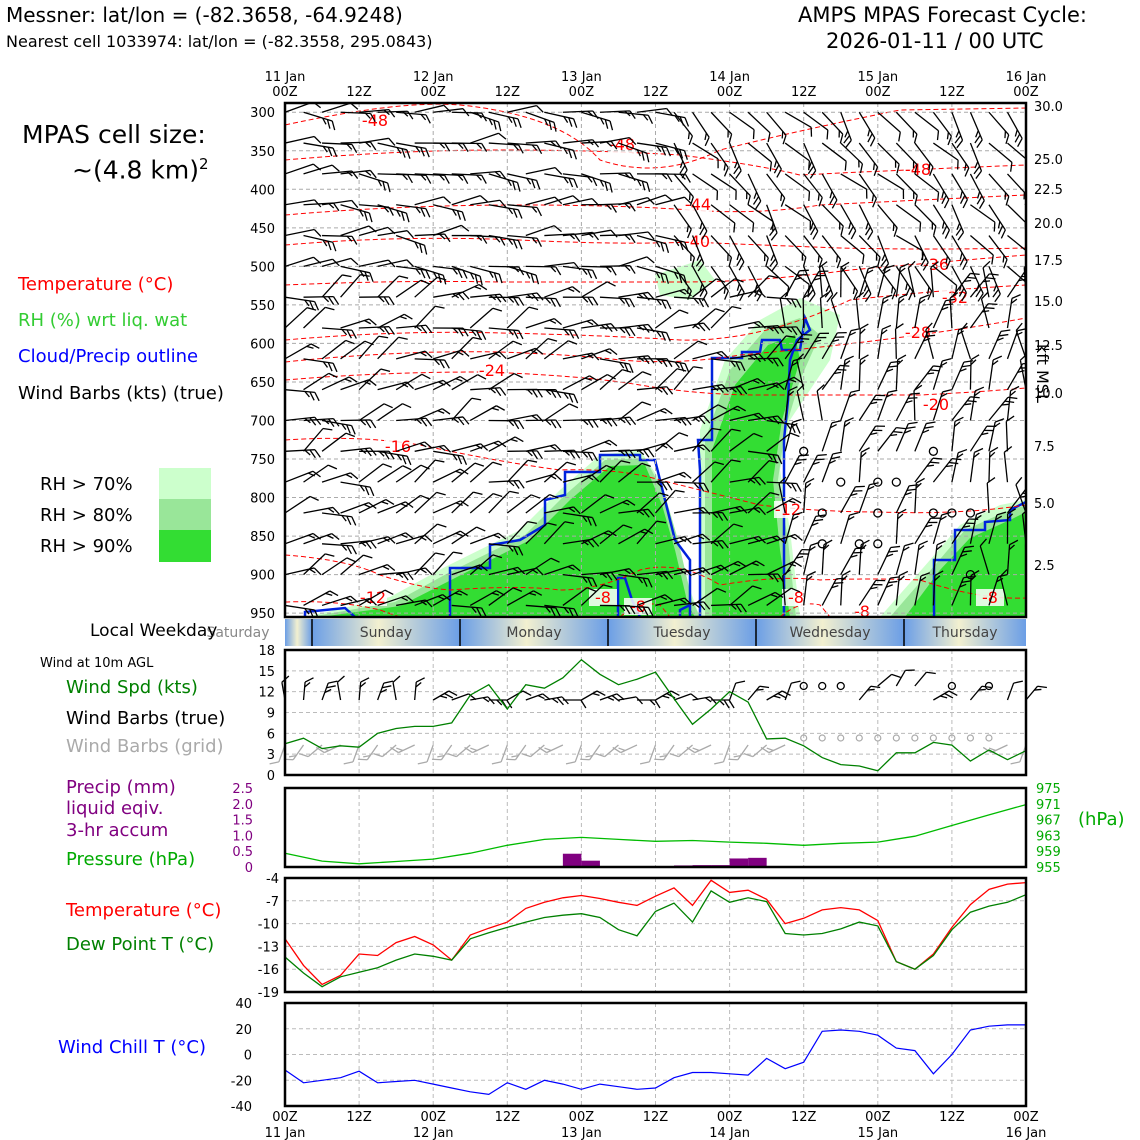 The width and height of the screenshot is (1140, 1140). What do you see at coordinates (669, 752) in the screenshot?
I see `wind-grid-barb-21-staff` at bounding box center [669, 752].